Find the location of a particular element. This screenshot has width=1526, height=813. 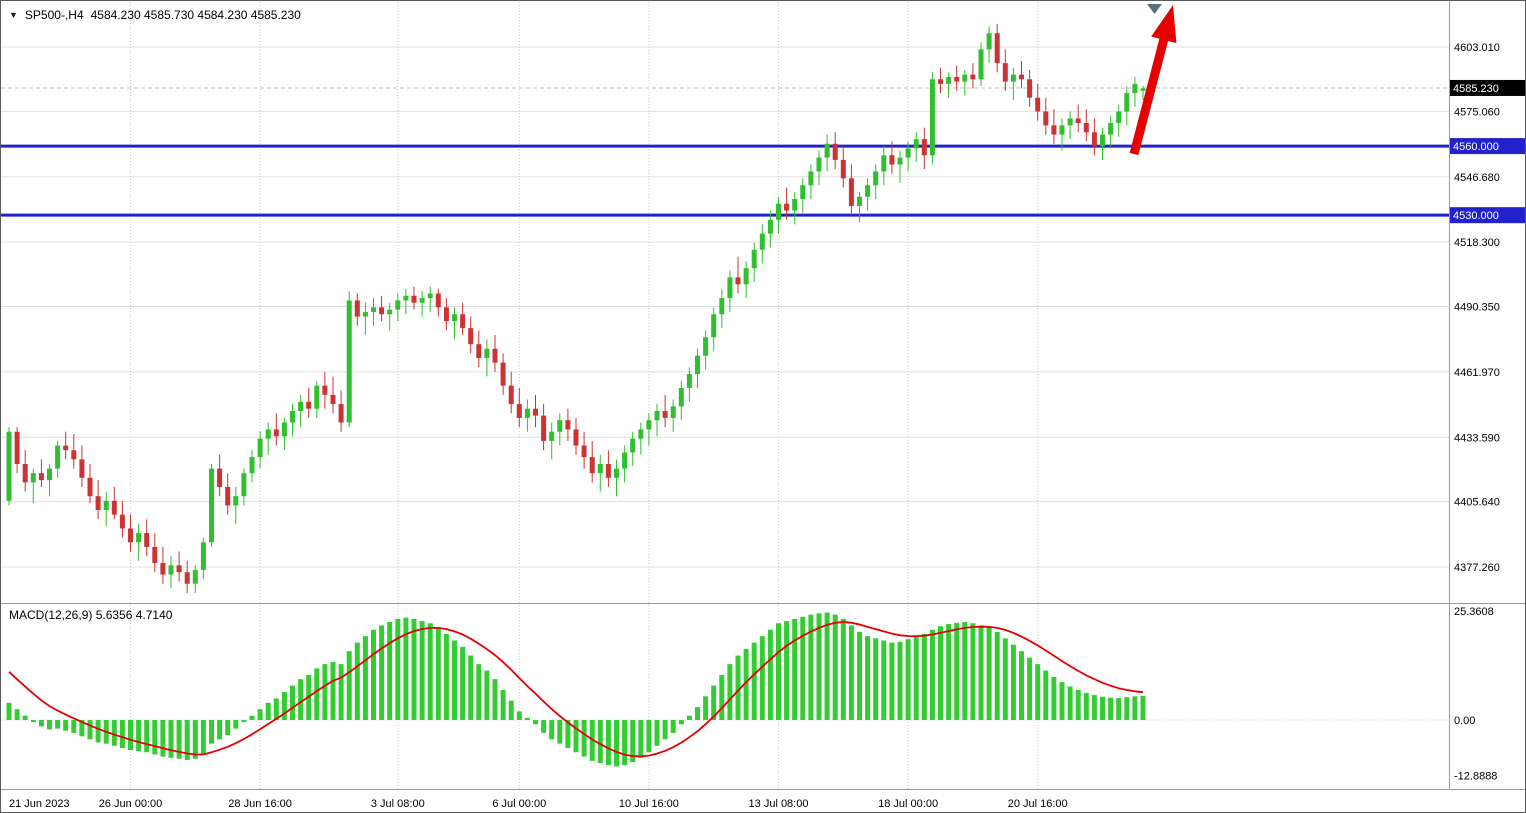

price-axis-label: 4490.350 is located at coordinates (1477, 308).